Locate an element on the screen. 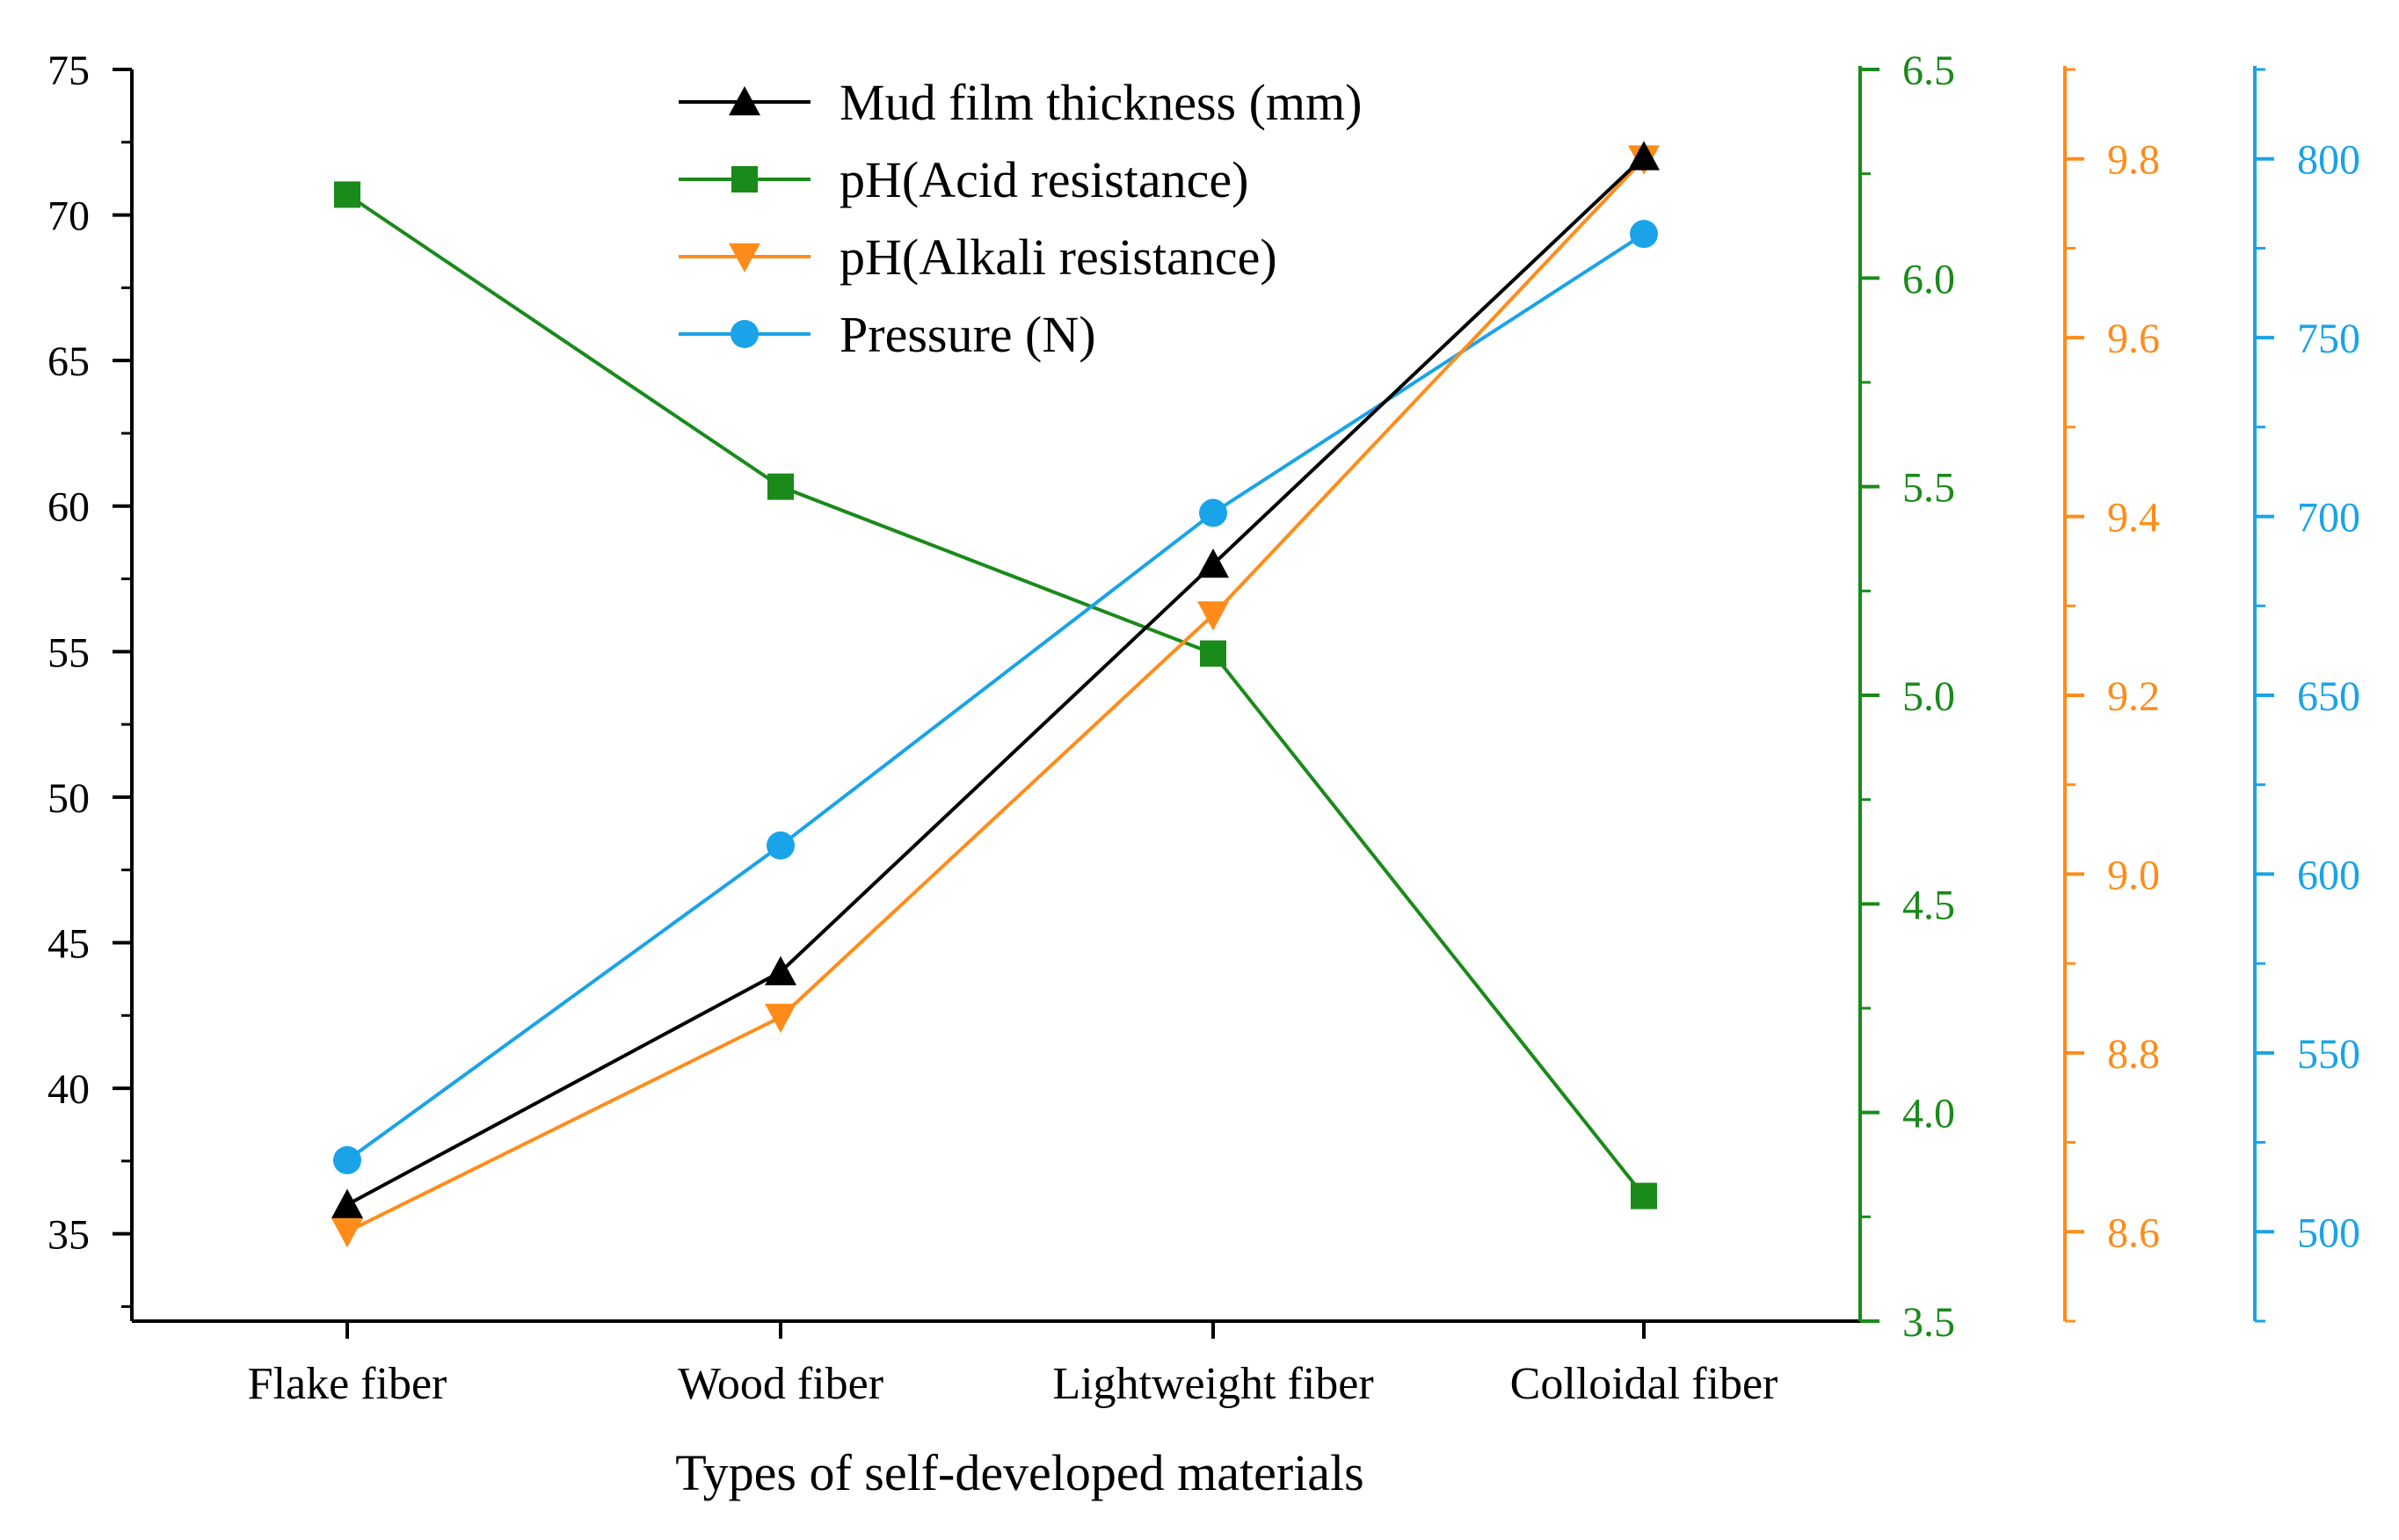  alkali-tick-label: 9.8 is located at coordinates (2133, 160).